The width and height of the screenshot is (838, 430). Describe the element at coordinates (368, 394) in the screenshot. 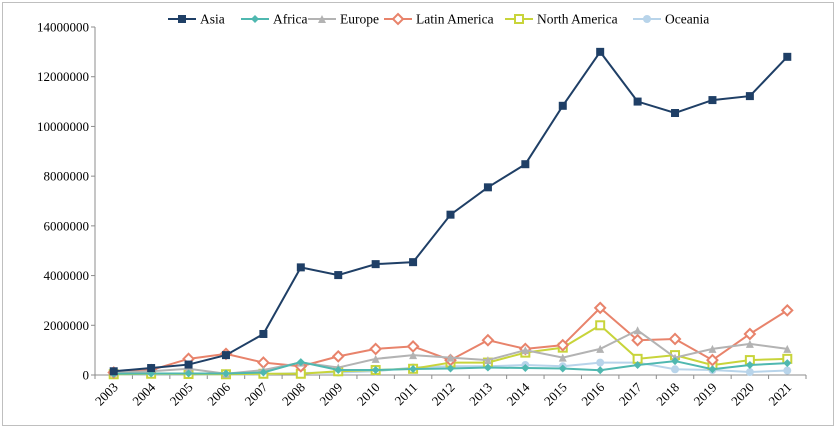

I see `x-tick-label: 2010` at that location.